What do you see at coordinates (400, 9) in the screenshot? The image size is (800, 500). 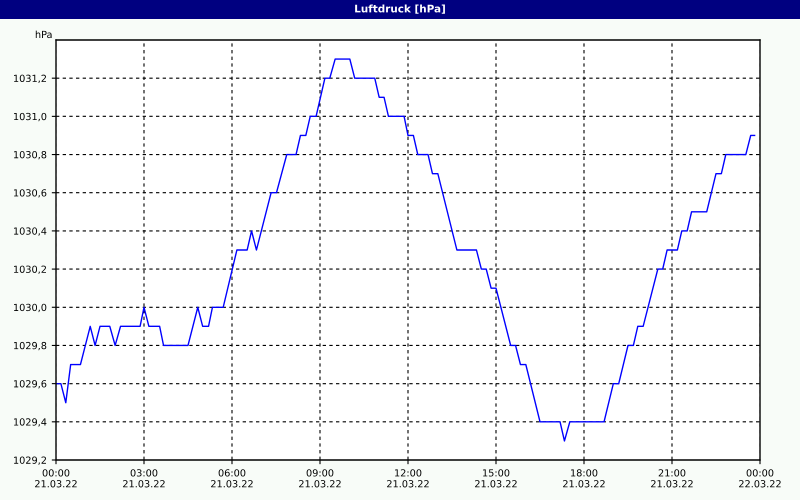 I see `chart-title: Luftdruck [hPa]` at bounding box center [400, 9].